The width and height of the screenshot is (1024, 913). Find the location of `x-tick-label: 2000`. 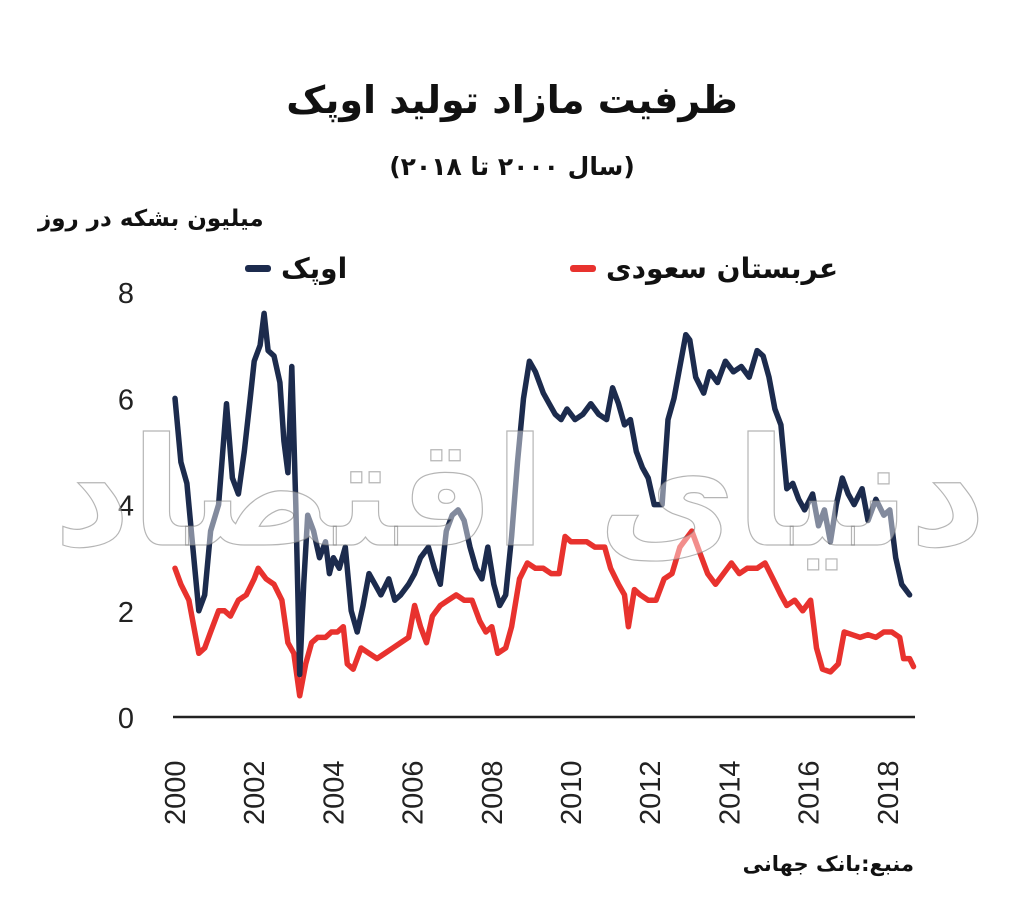

x-tick-label: 2000 is located at coordinates (176, 792).